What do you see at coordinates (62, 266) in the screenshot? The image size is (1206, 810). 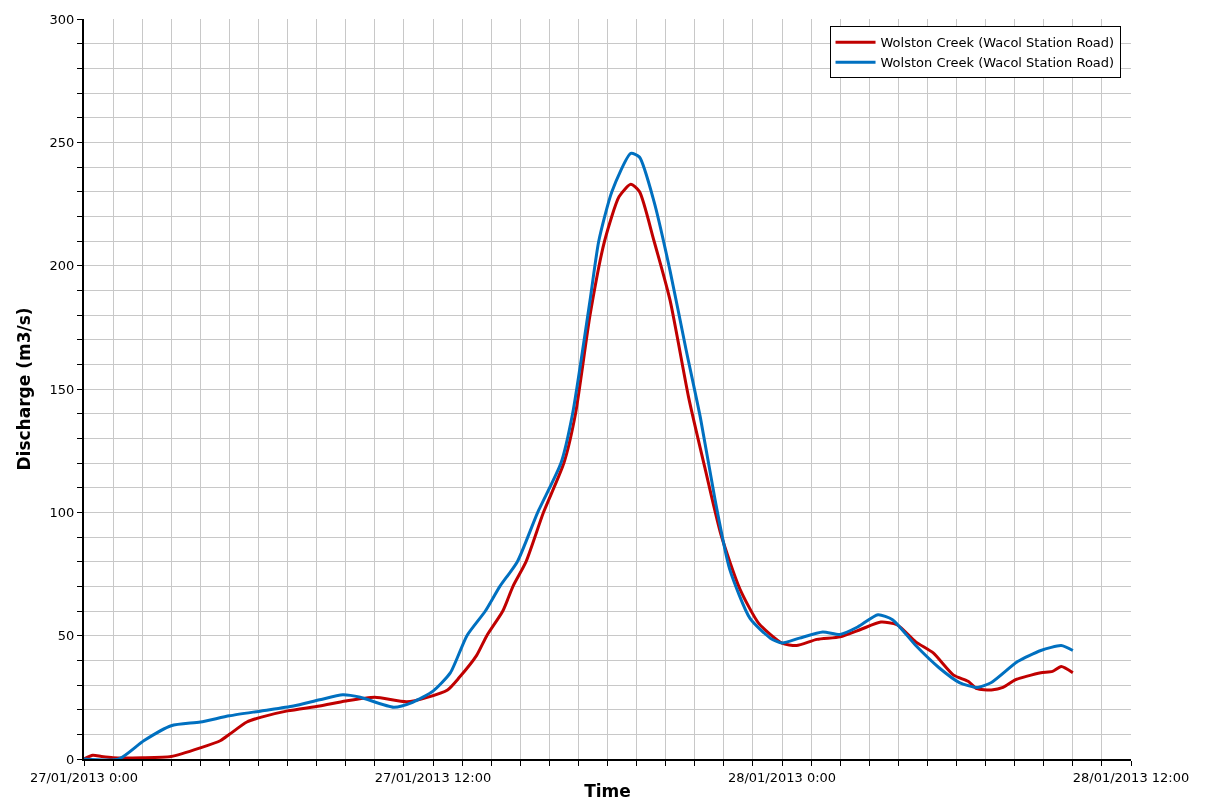 I see `y-tick-label: 200` at bounding box center [62, 266].